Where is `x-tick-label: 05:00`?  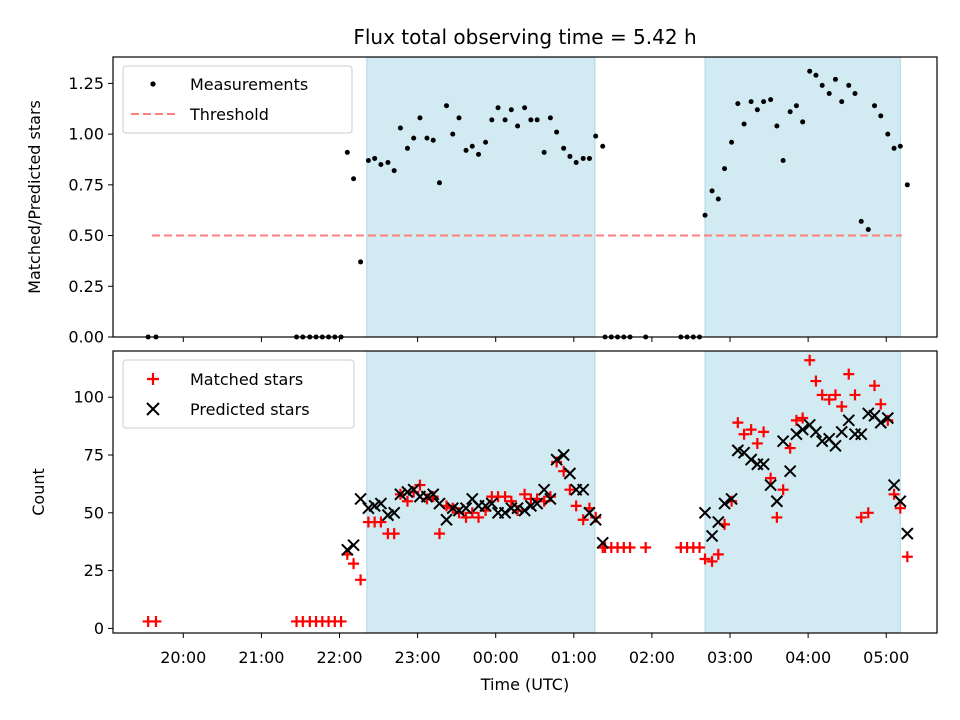 x-tick-label: 05:00 is located at coordinates (886, 657).